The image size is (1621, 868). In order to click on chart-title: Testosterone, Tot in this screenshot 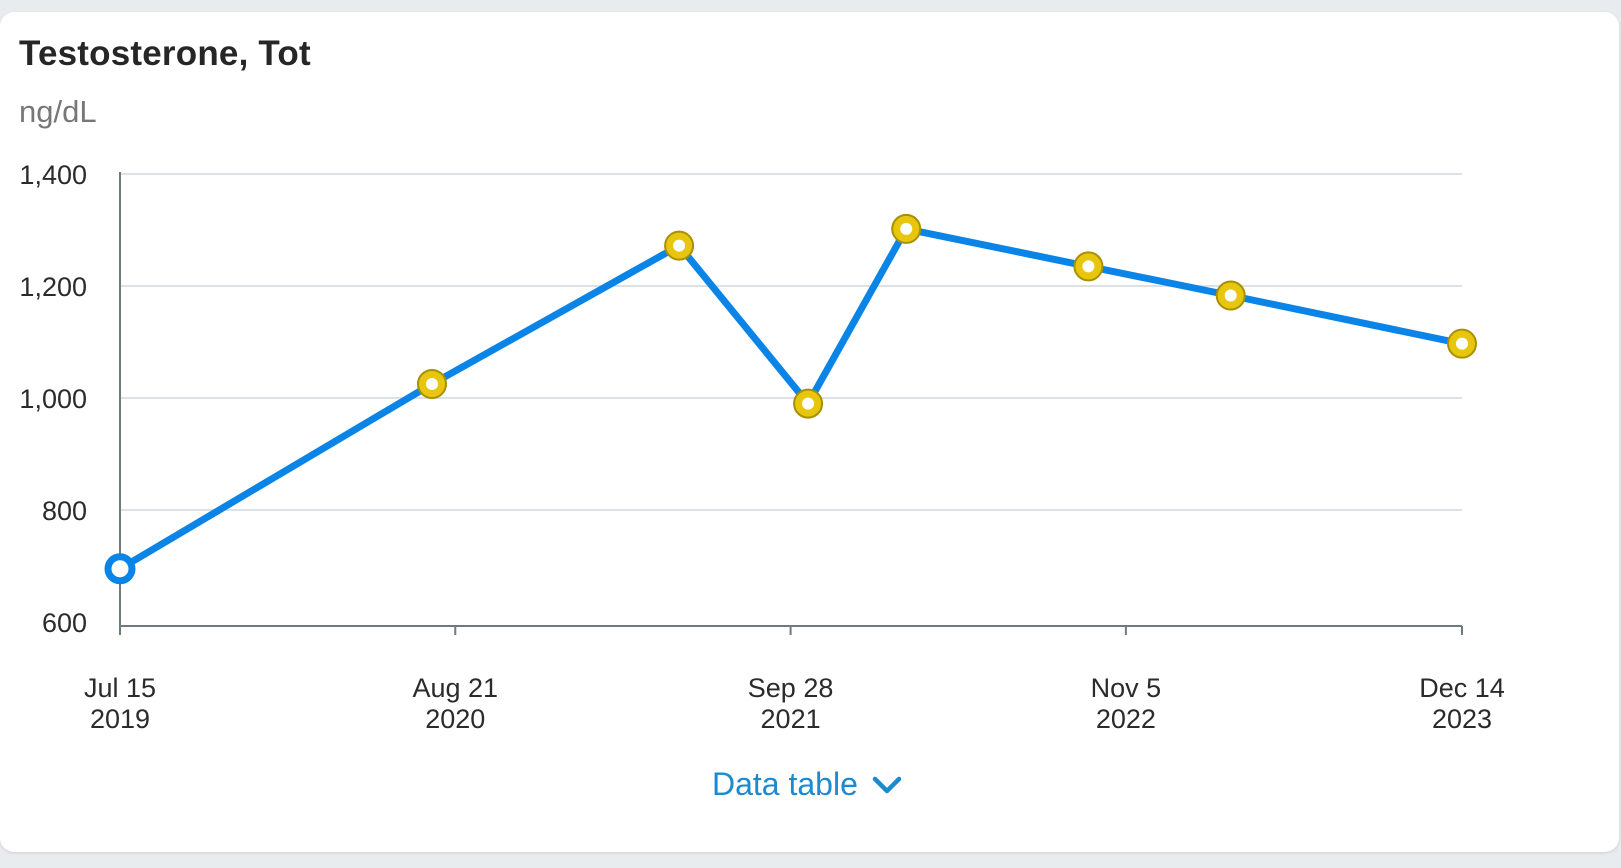, I will do `click(165, 53)`.